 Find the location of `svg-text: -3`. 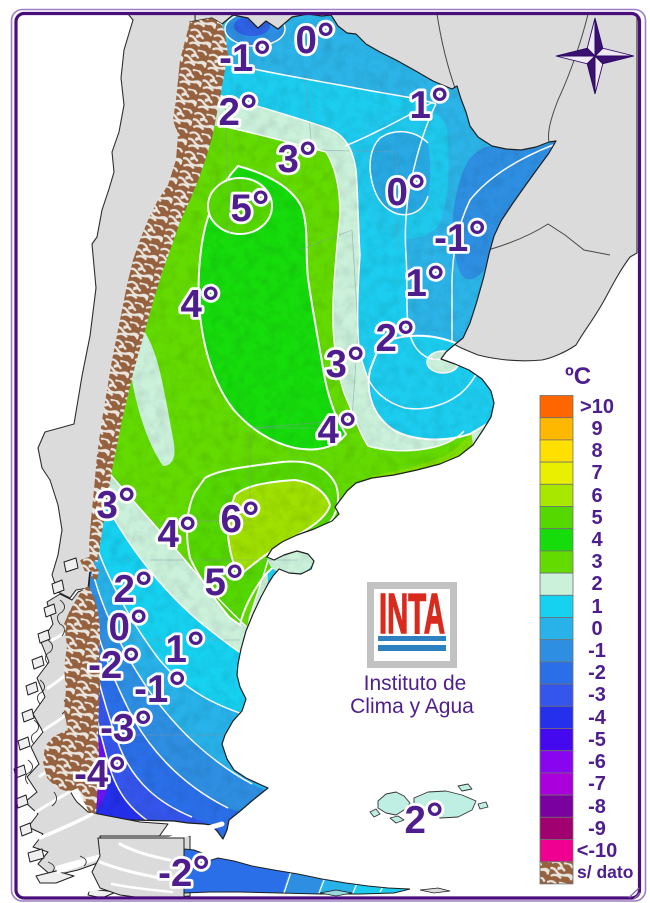

svg-text: -3 is located at coordinates (597, 695).